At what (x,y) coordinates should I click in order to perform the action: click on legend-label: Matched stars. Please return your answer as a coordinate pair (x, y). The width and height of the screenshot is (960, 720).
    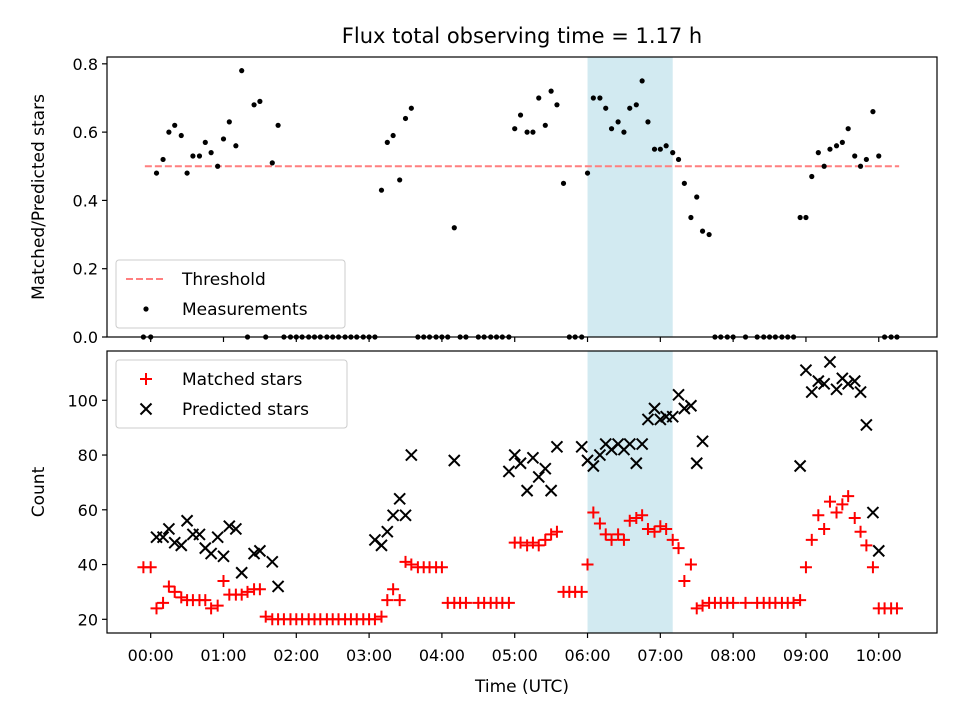
    Looking at the image, I should click on (242, 380).